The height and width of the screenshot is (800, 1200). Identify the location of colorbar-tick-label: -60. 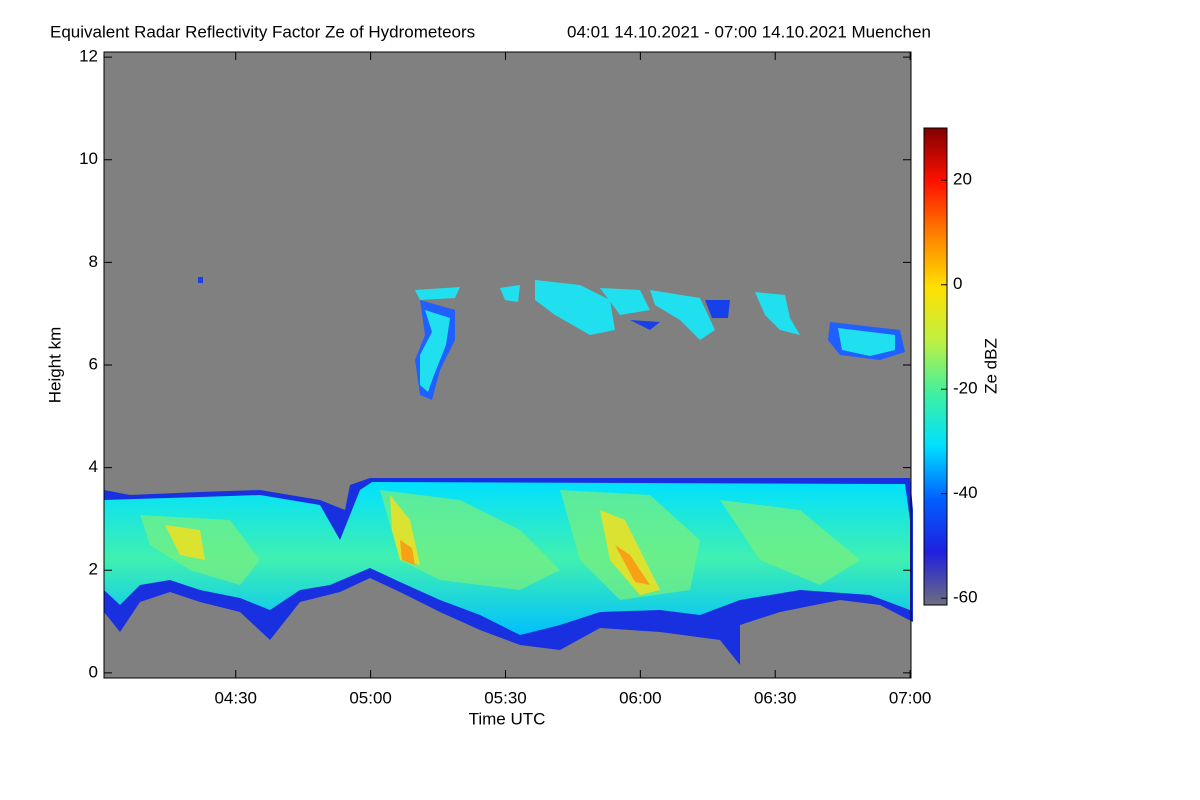
(965, 597).